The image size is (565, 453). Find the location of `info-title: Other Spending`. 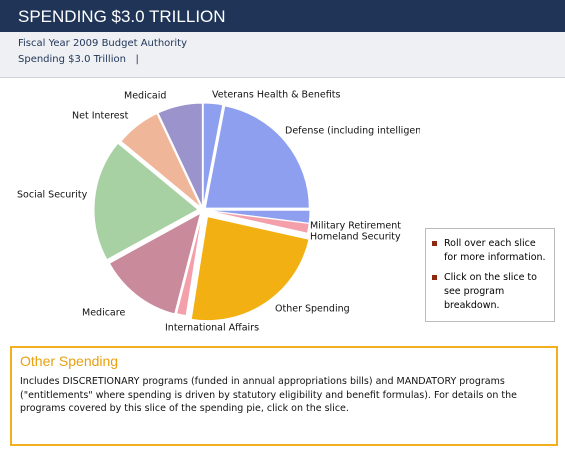

info-title: Other Spending is located at coordinates (69, 361).